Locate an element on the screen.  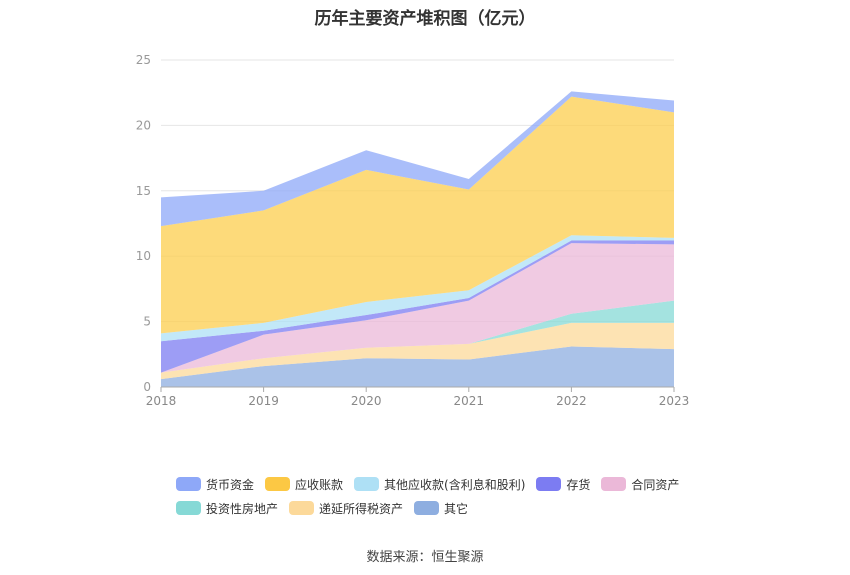
chart-title: 历年主要资产堆积图（亿元） is located at coordinates (425, 19).